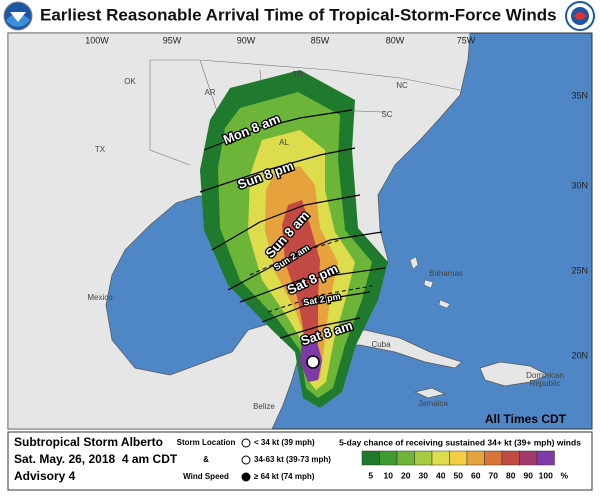 This screenshot has width=600, height=497. Describe the element at coordinates (526, 419) in the screenshot. I see `times-note: All Times CDT` at that location.